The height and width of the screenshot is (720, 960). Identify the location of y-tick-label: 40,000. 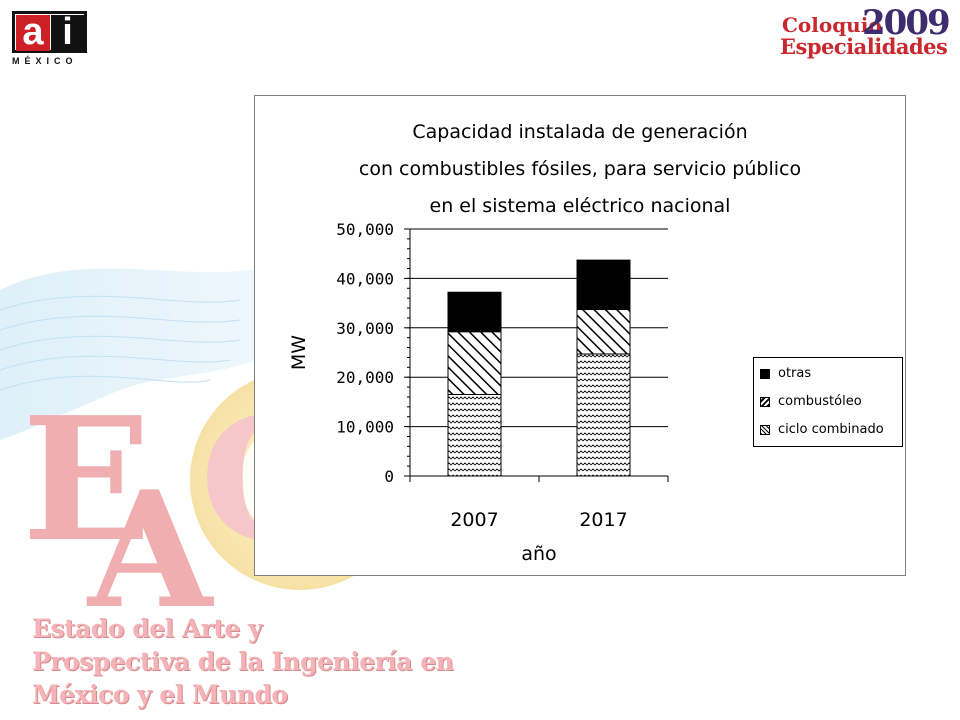
(365, 278).